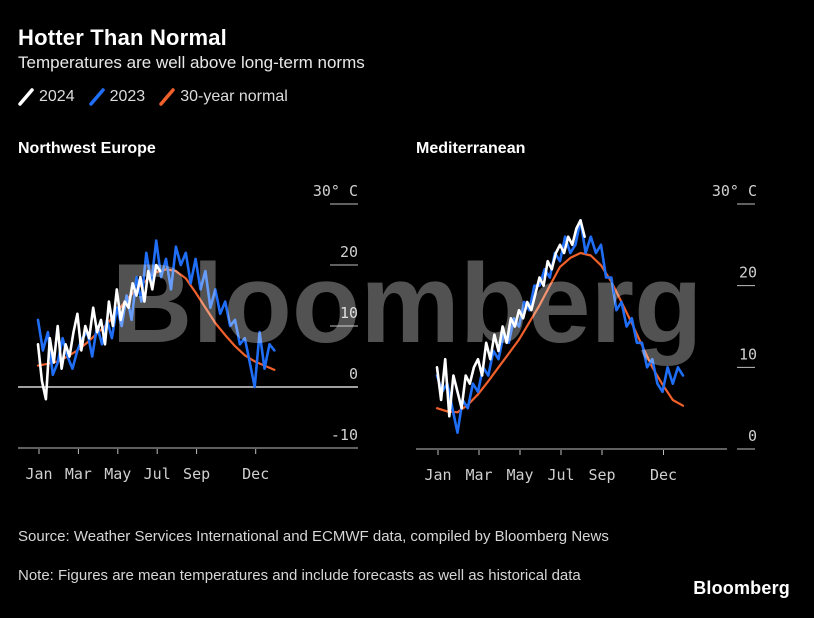  I want to click on panel-title-mediterranean: Mediterranean, so click(471, 148).